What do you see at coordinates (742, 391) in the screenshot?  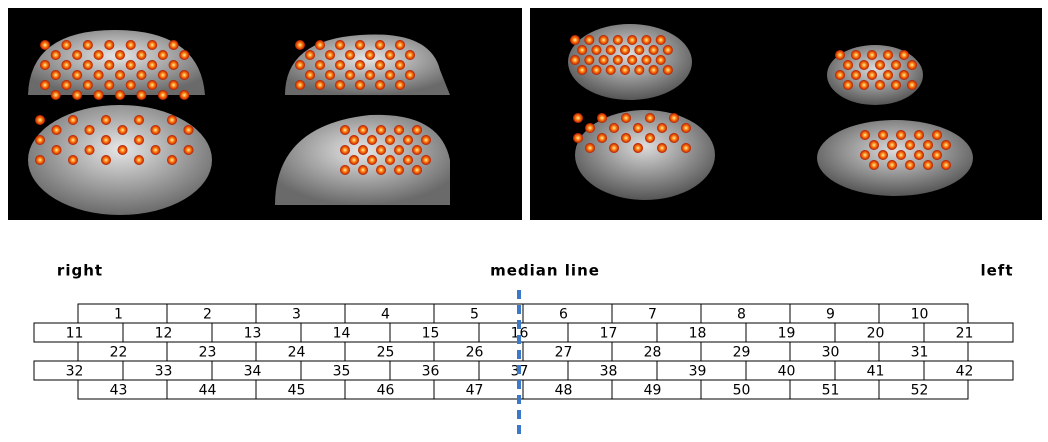 I see `channel-number: 50` at bounding box center [742, 391].